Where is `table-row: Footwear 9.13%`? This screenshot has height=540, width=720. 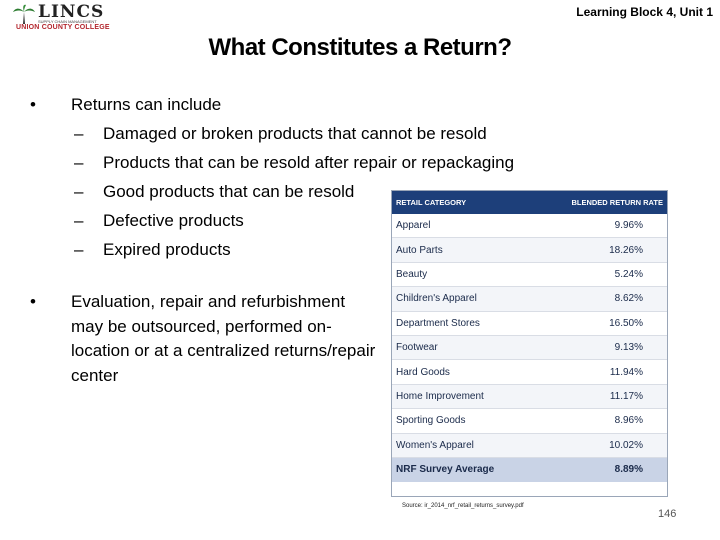 table-row: Footwear 9.13% is located at coordinates (529, 348).